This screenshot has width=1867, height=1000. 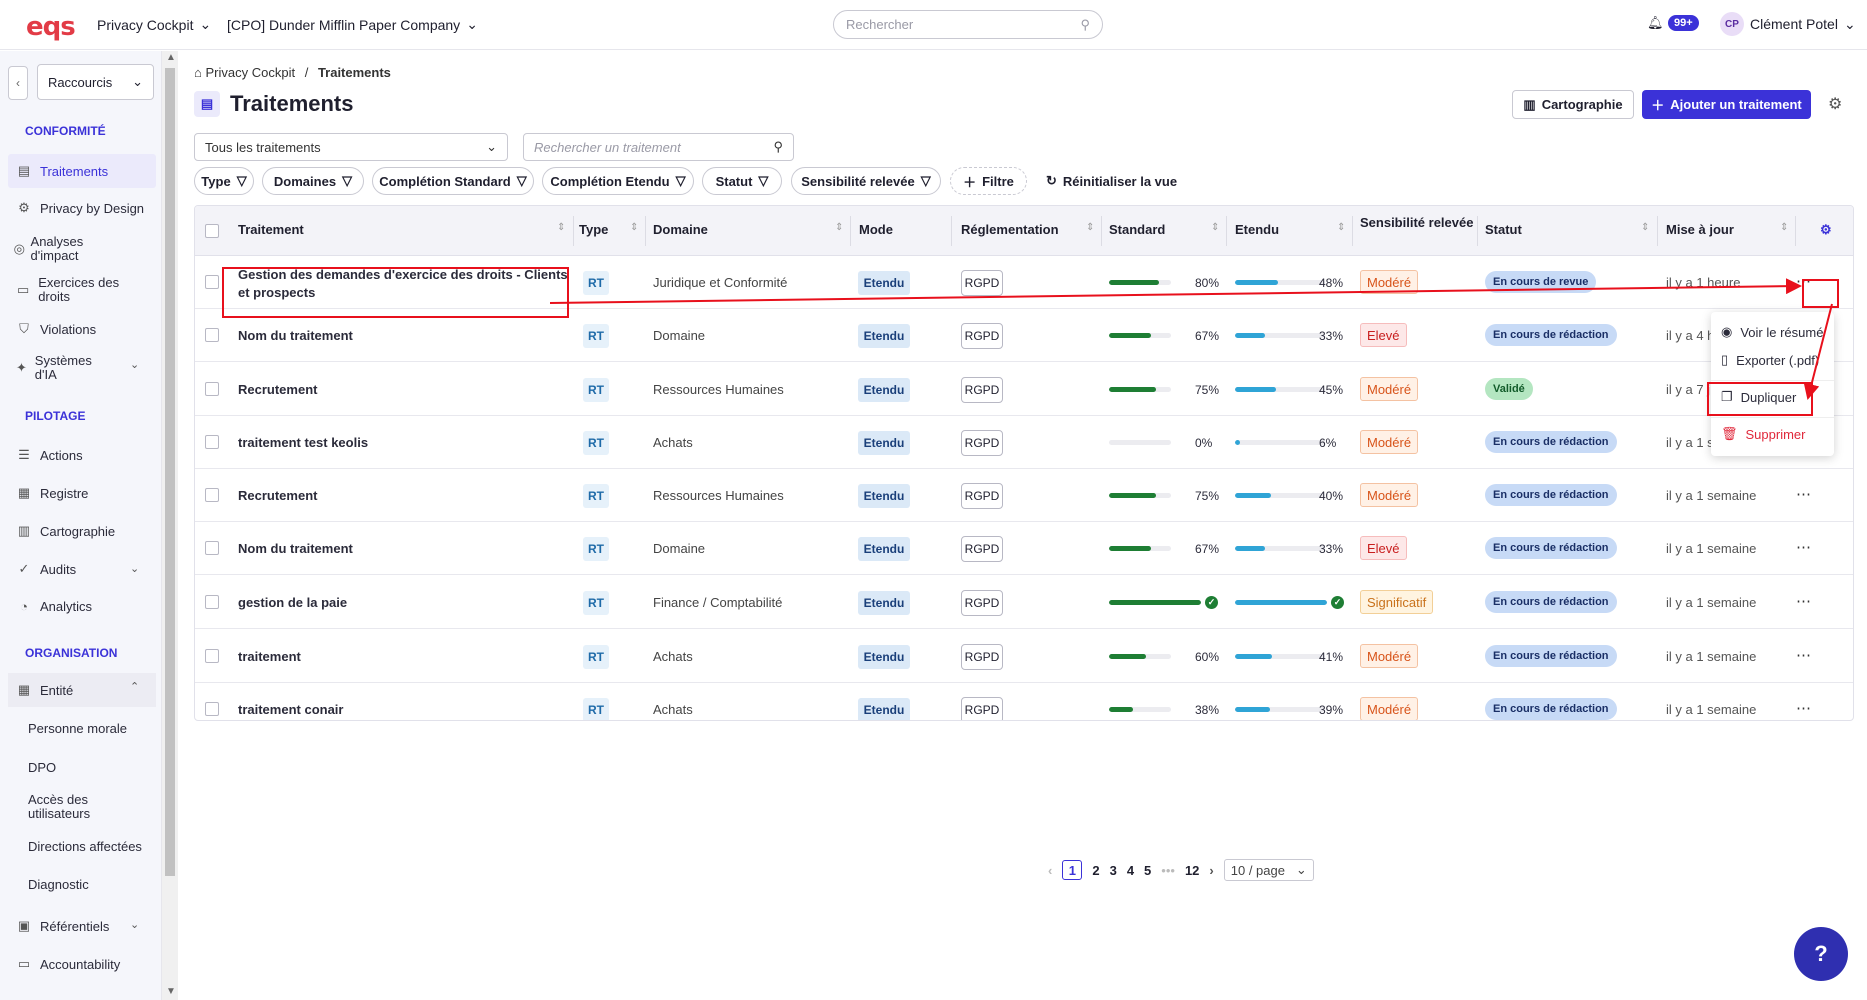 What do you see at coordinates (78, 290) in the screenshot?
I see `sidebar-item-exercices: ▭ Exercices des droits` at bounding box center [78, 290].